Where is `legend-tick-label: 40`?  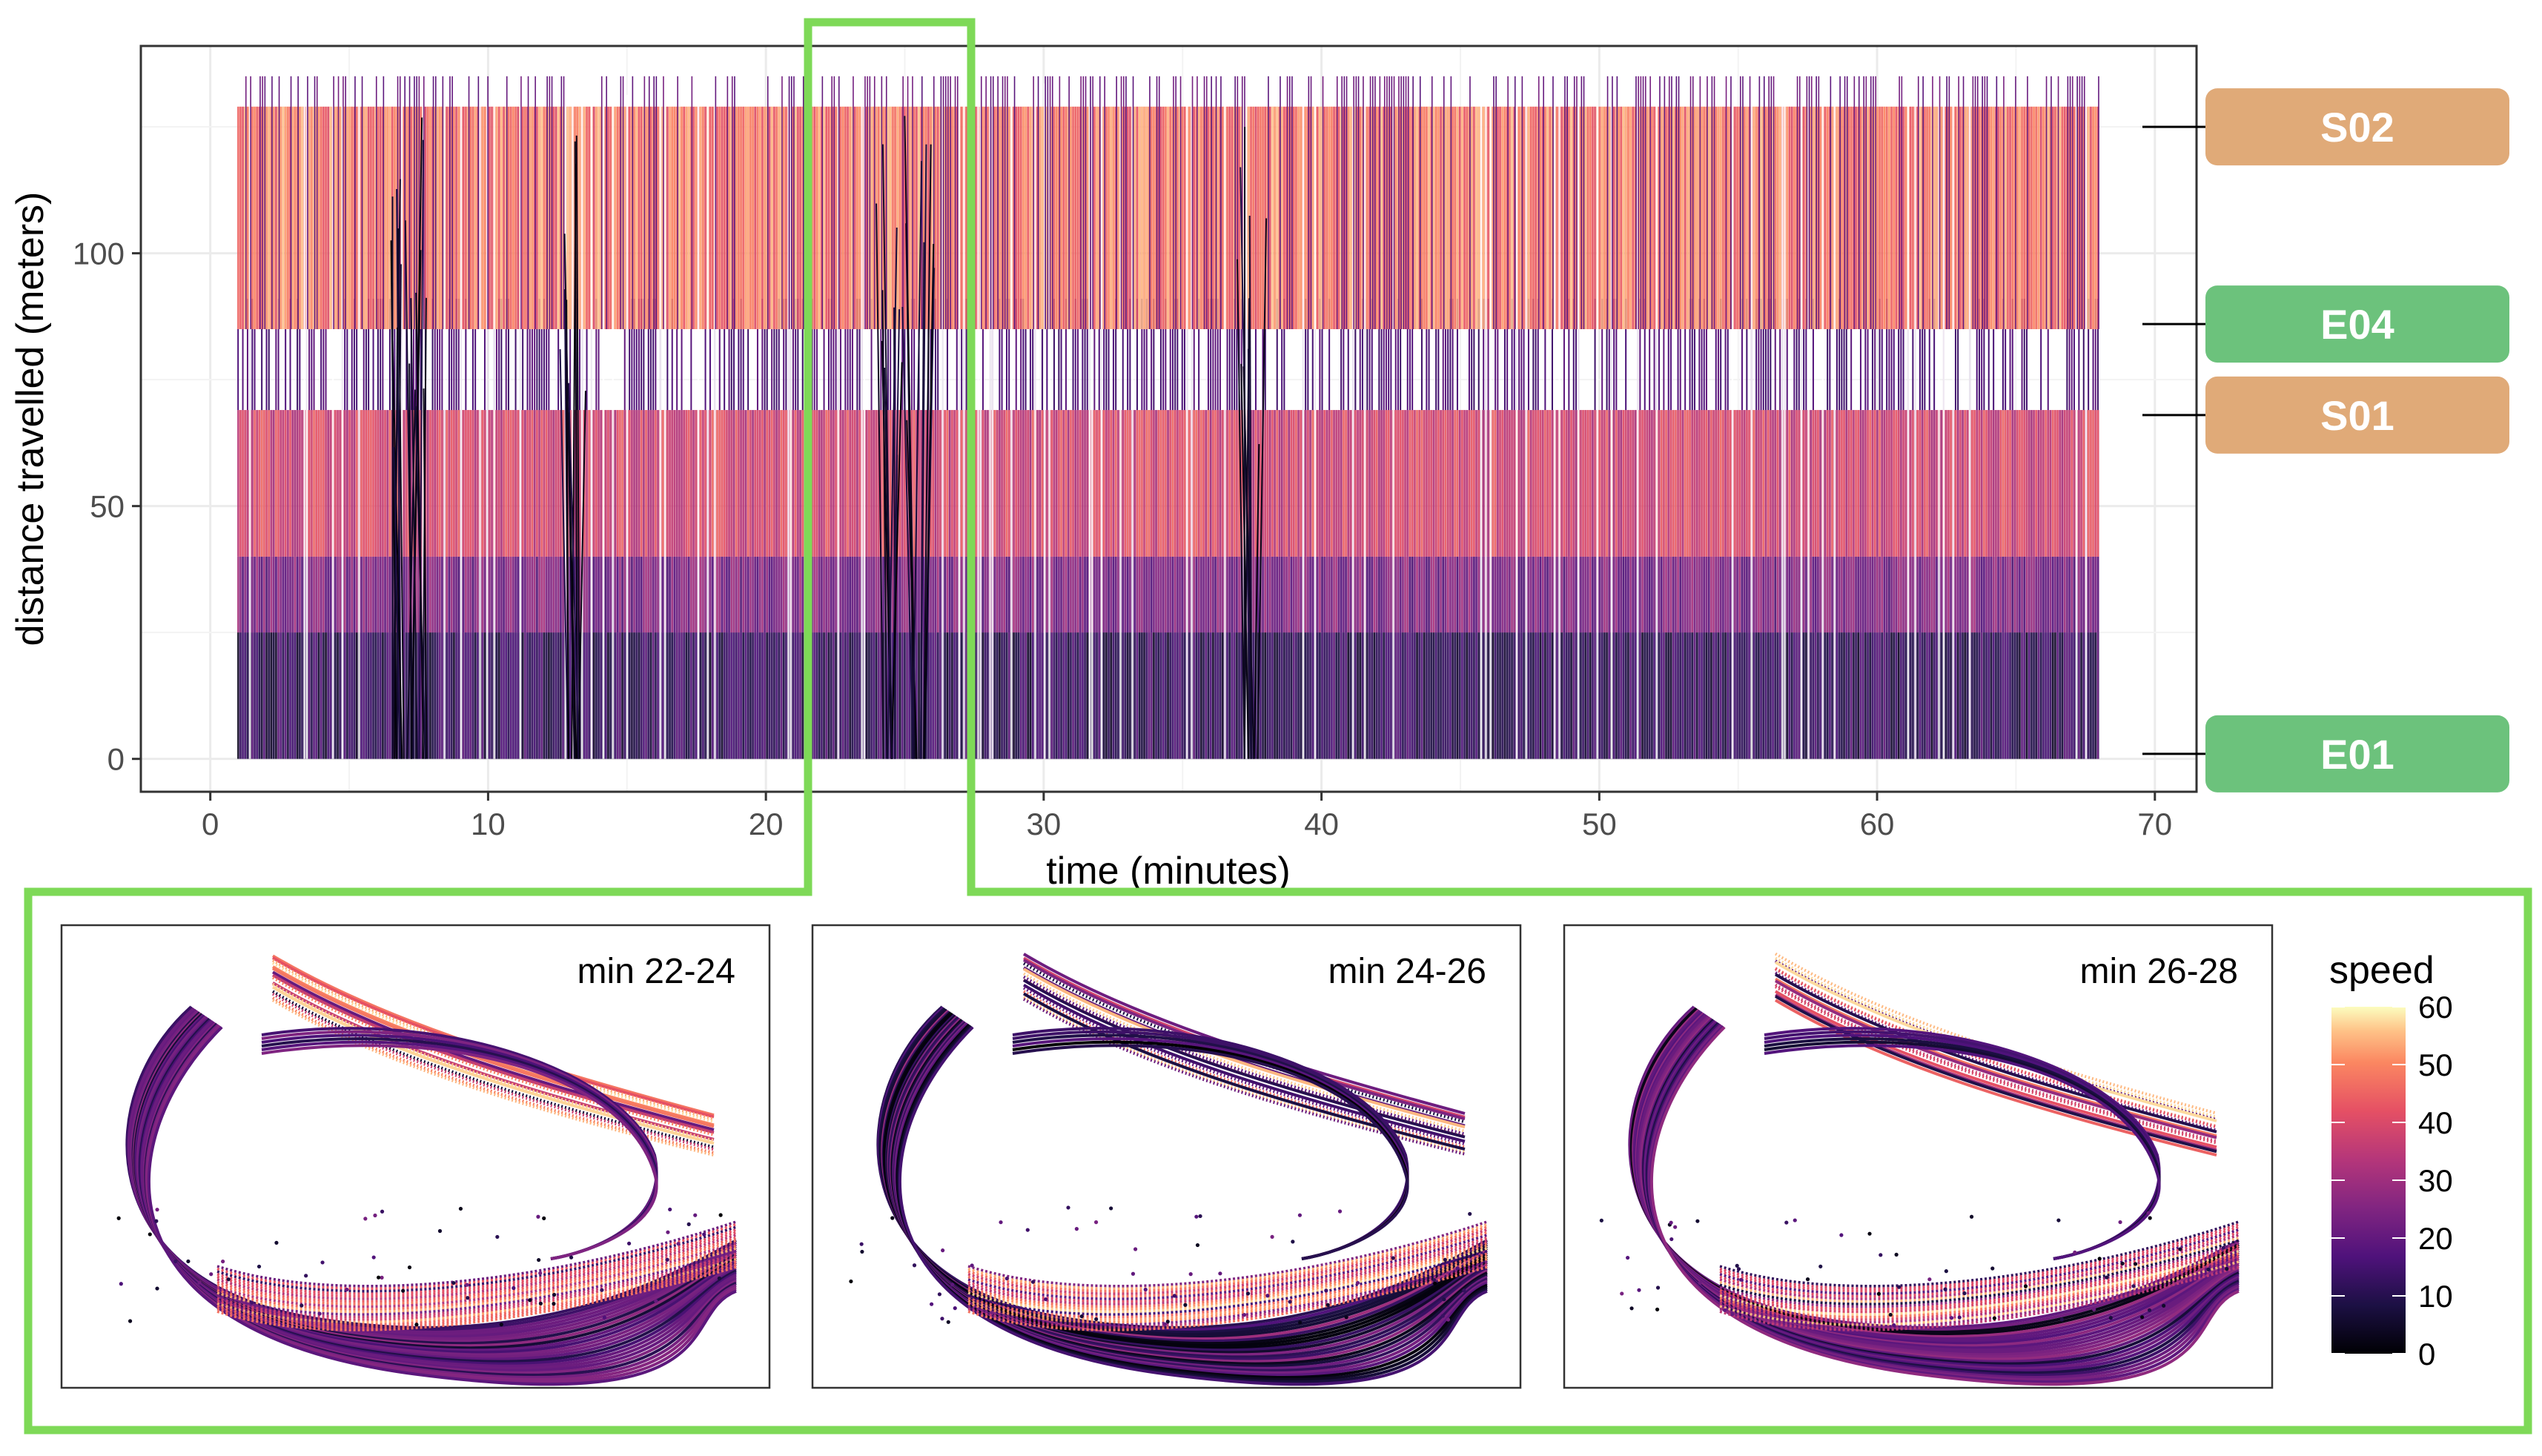 legend-tick-label: 40 is located at coordinates (2435, 1123).